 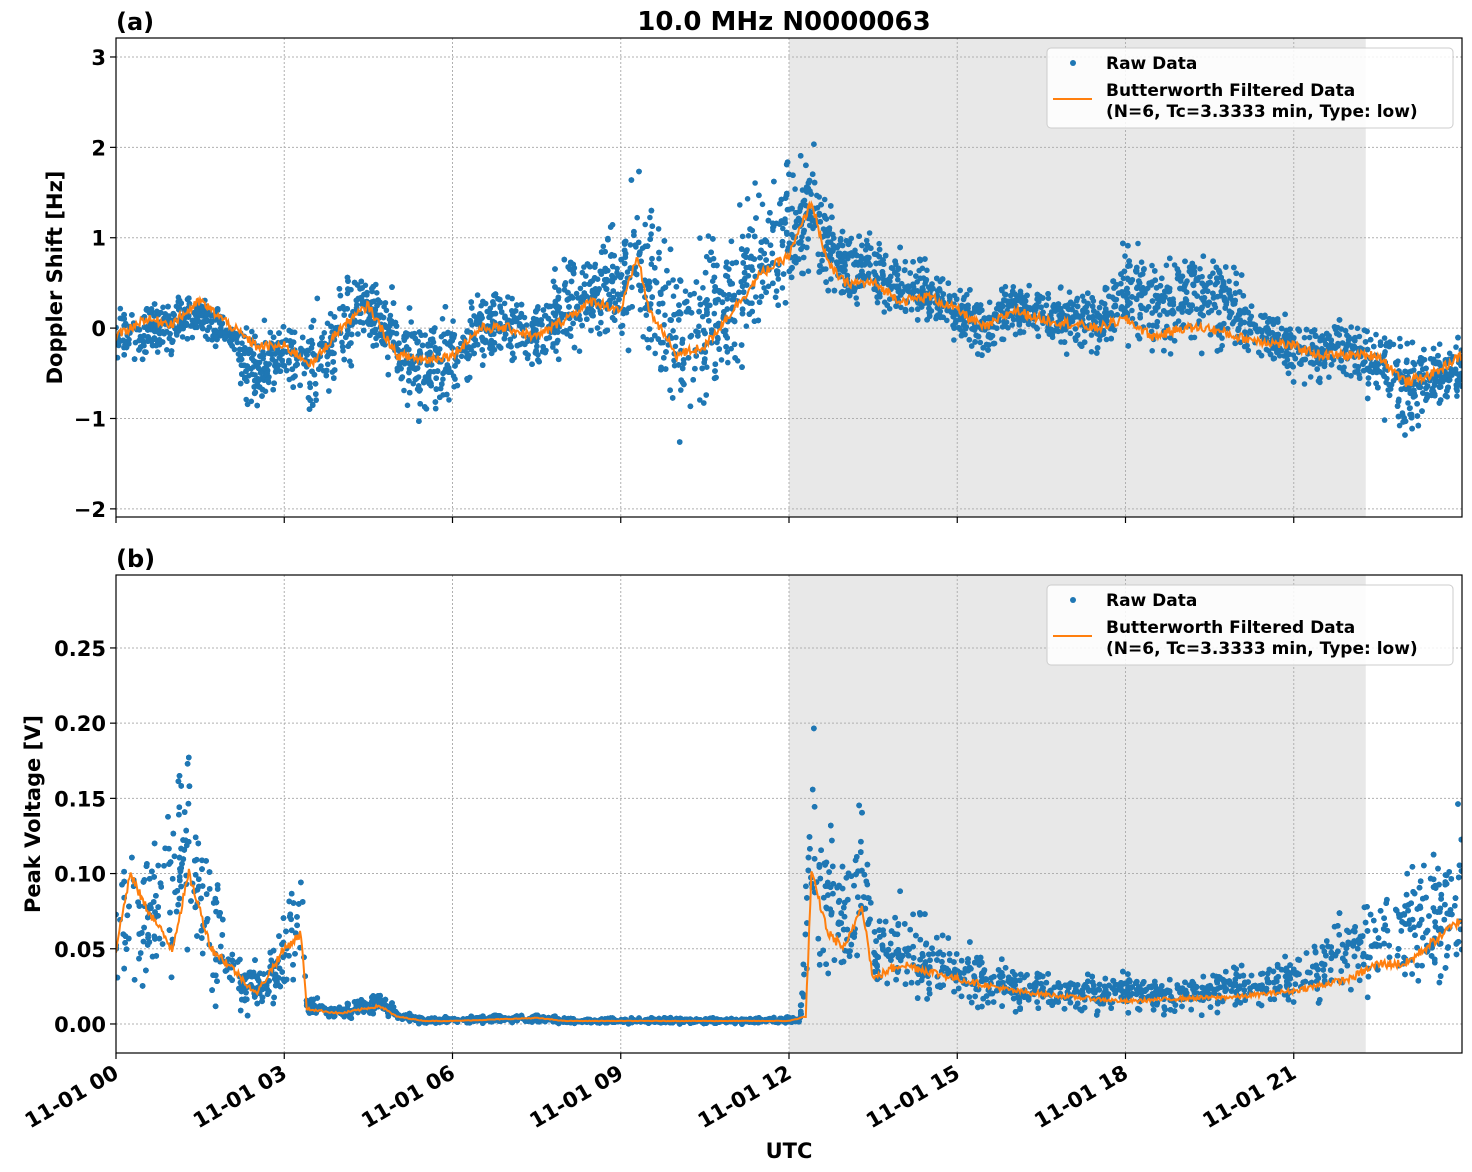 What do you see at coordinates (98, 239) in the screenshot?
I see `y-tick-label: 1` at bounding box center [98, 239].